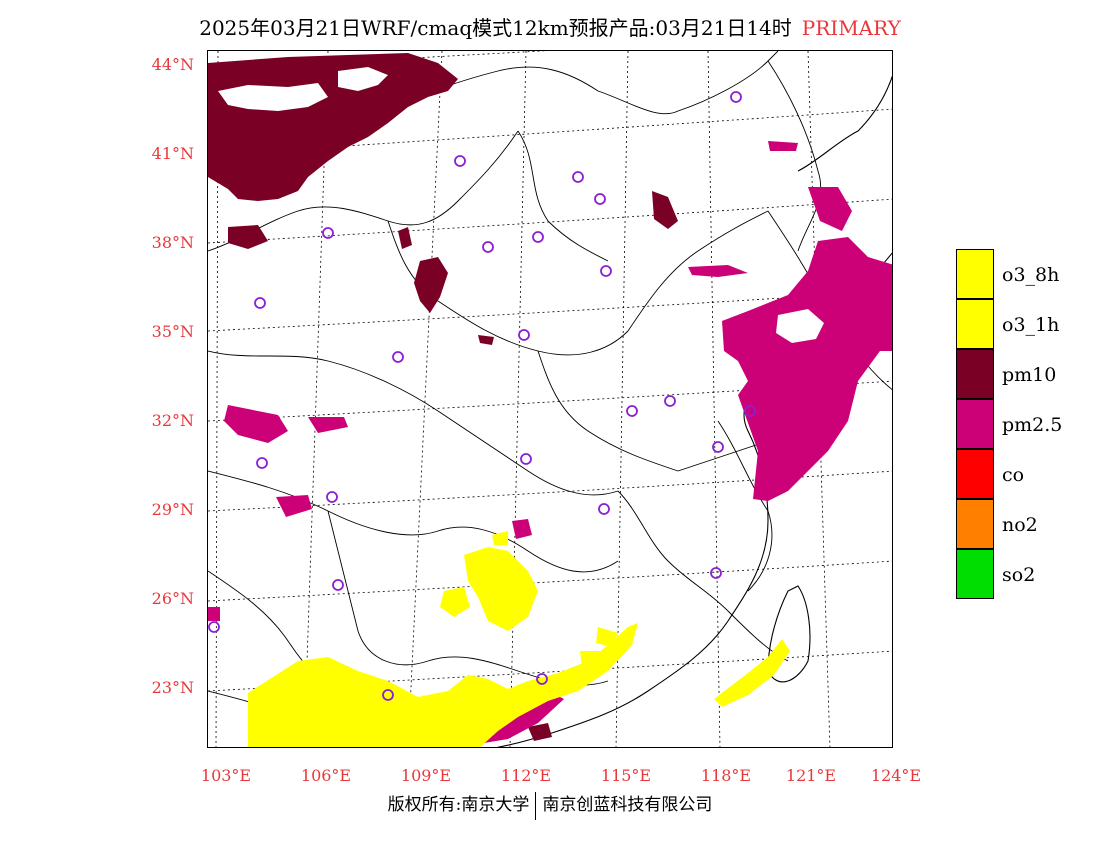  What do you see at coordinates (363, 79) in the screenshot?
I see `pm10-north-hole2` at bounding box center [363, 79].